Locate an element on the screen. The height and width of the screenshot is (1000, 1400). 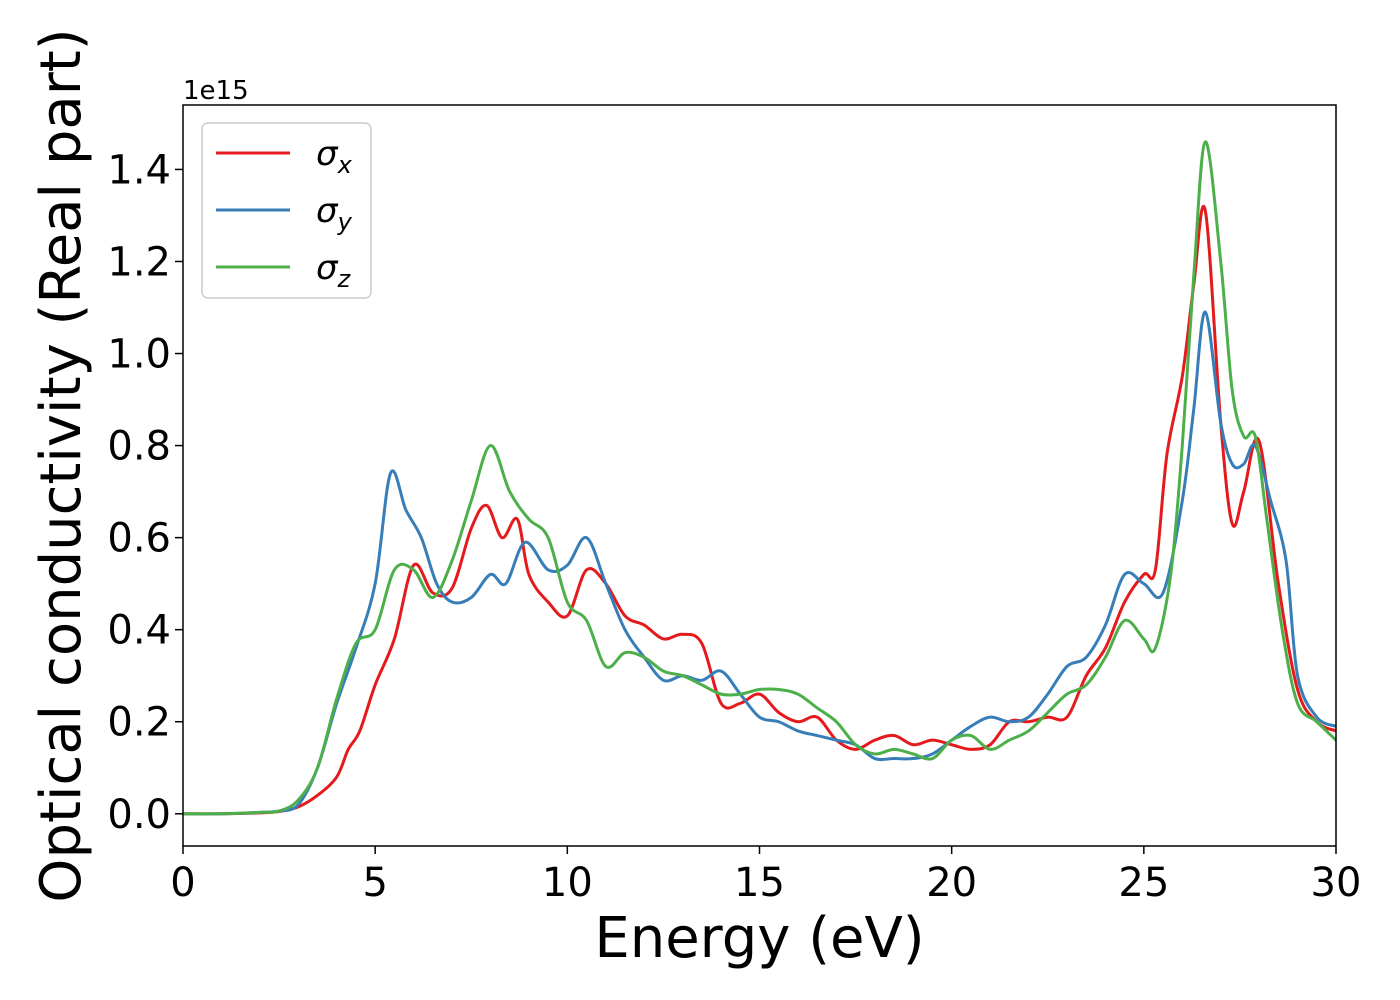
legend-label-z: σz is located at coordinates (334, 270).